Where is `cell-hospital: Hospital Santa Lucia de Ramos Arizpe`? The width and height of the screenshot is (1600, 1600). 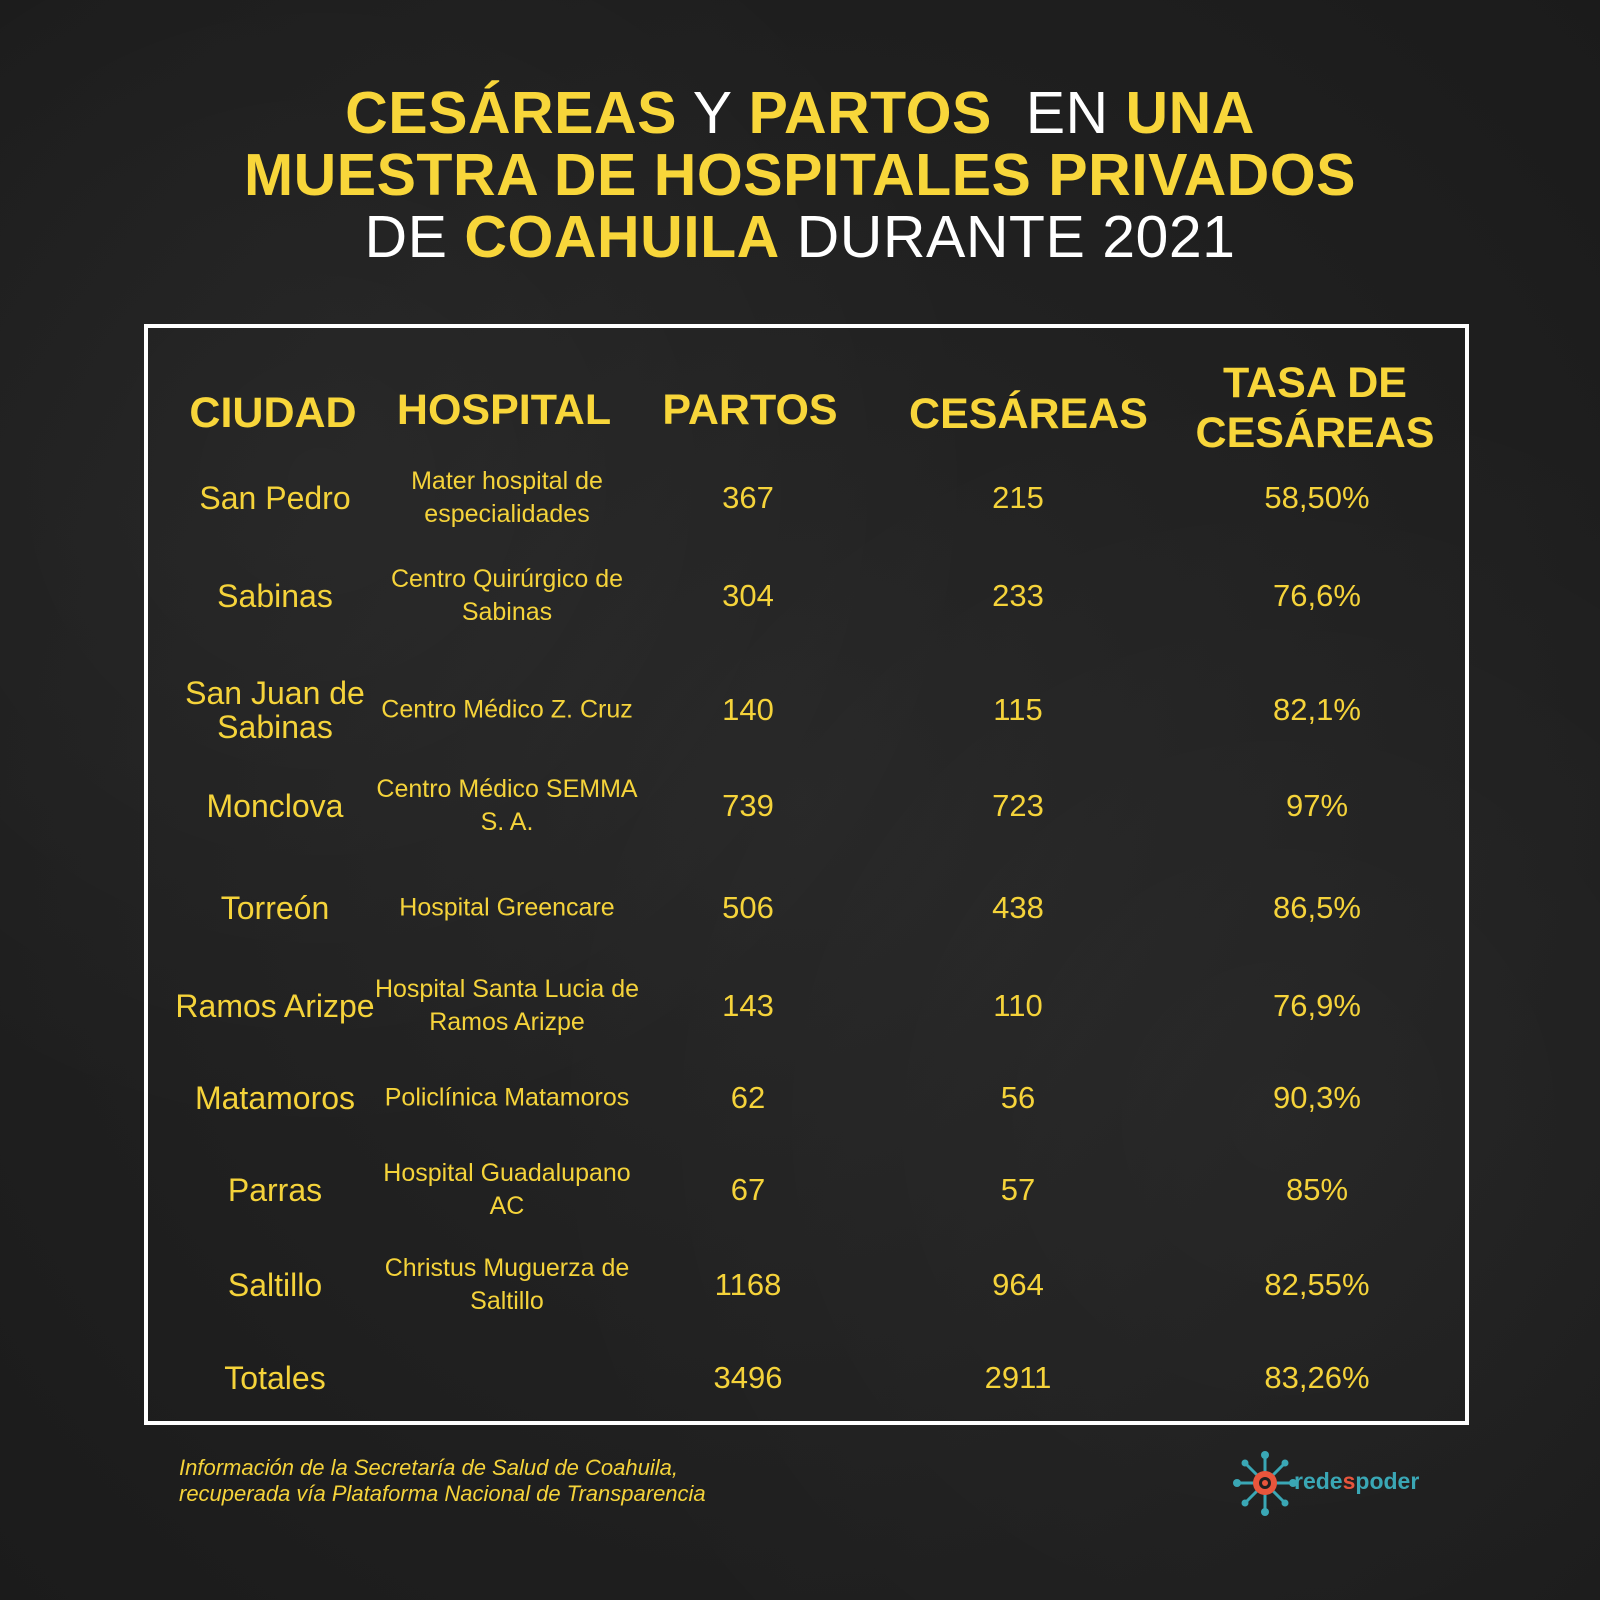 cell-hospital: Hospital Santa Lucia de Ramos Arizpe is located at coordinates (507, 1005).